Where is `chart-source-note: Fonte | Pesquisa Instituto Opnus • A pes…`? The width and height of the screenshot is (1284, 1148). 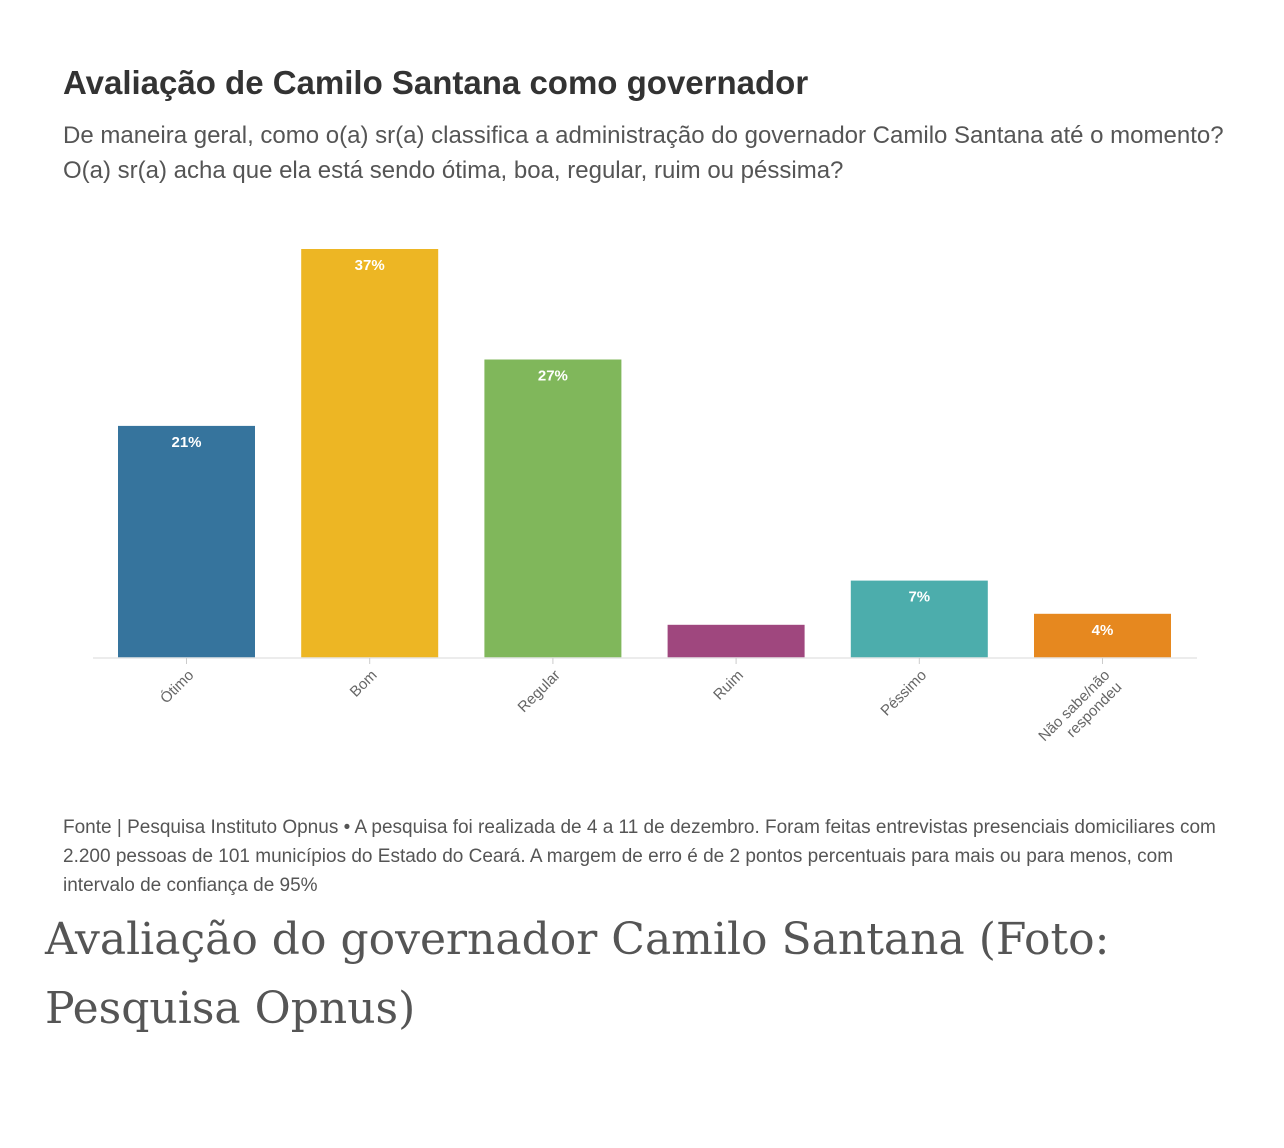
chart-source-note: Fonte | Pesquisa Instituto Opnus • A pes… is located at coordinates (639, 856).